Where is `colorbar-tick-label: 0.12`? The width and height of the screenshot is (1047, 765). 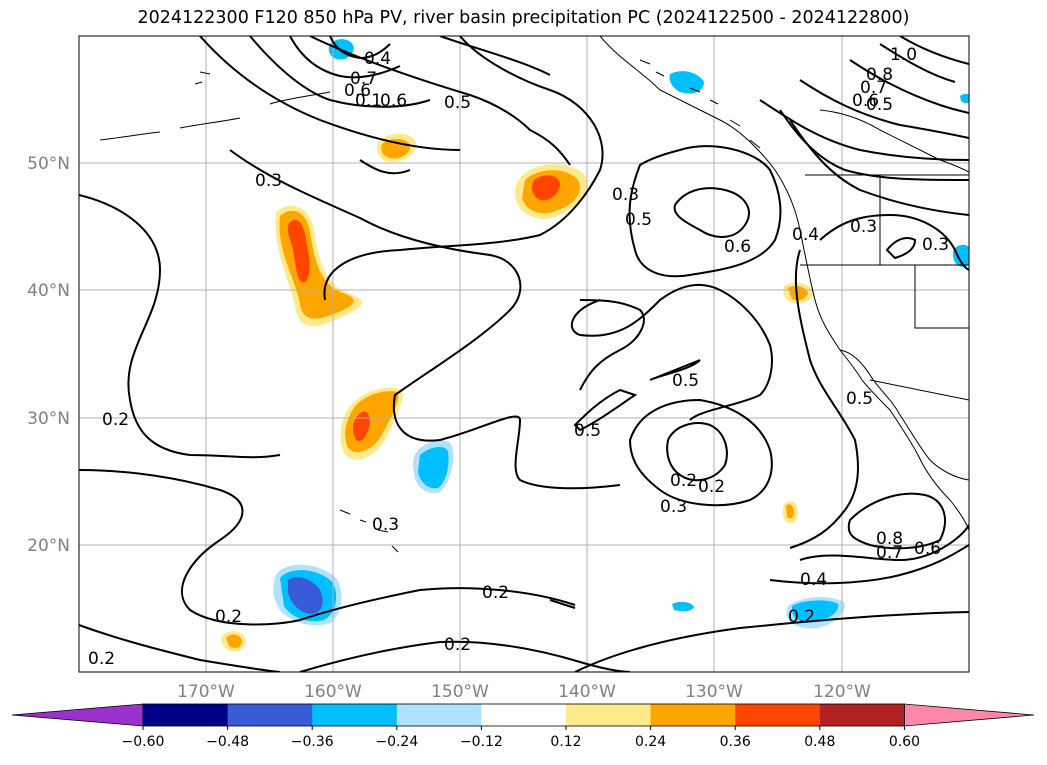
colorbar-tick-label: 0.12 is located at coordinates (565, 742).